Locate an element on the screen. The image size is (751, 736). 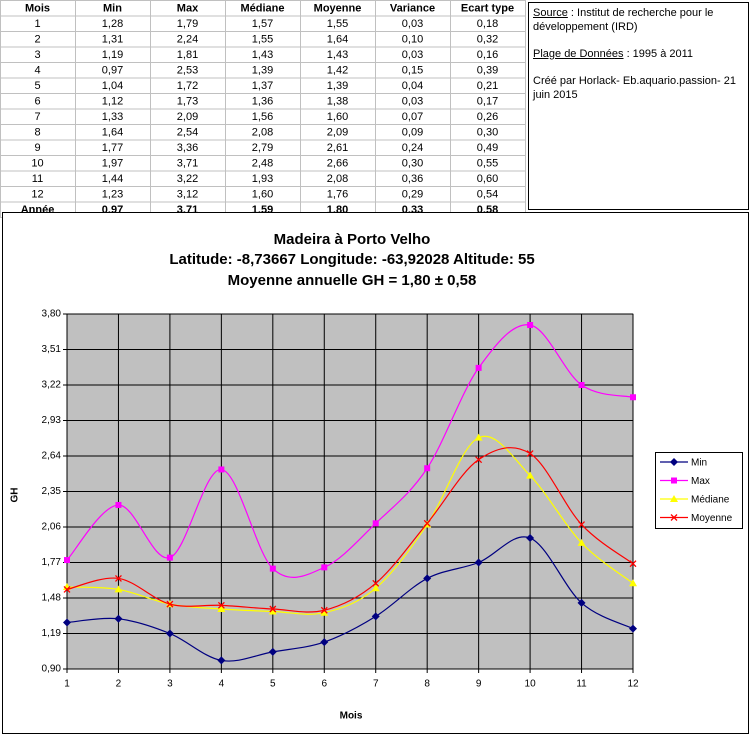
table-cell: 0,26 is located at coordinates (487, 117).